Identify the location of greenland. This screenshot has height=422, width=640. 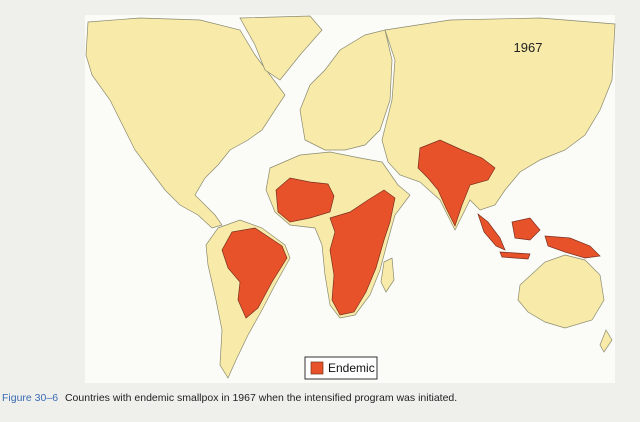
(281, 48).